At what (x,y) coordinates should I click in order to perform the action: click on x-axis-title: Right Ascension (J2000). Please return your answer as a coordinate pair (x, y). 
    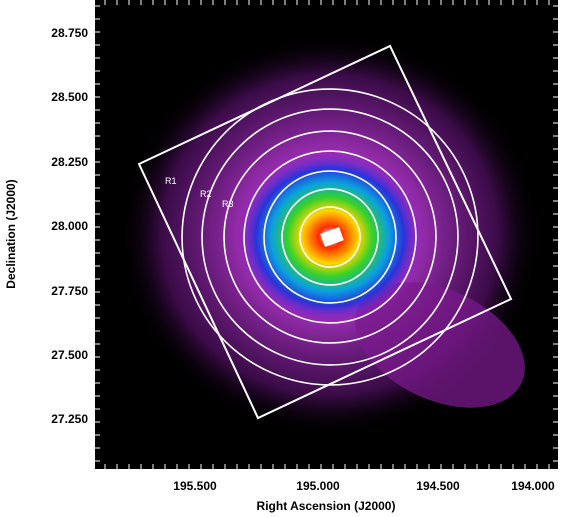
    Looking at the image, I should click on (326, 506).